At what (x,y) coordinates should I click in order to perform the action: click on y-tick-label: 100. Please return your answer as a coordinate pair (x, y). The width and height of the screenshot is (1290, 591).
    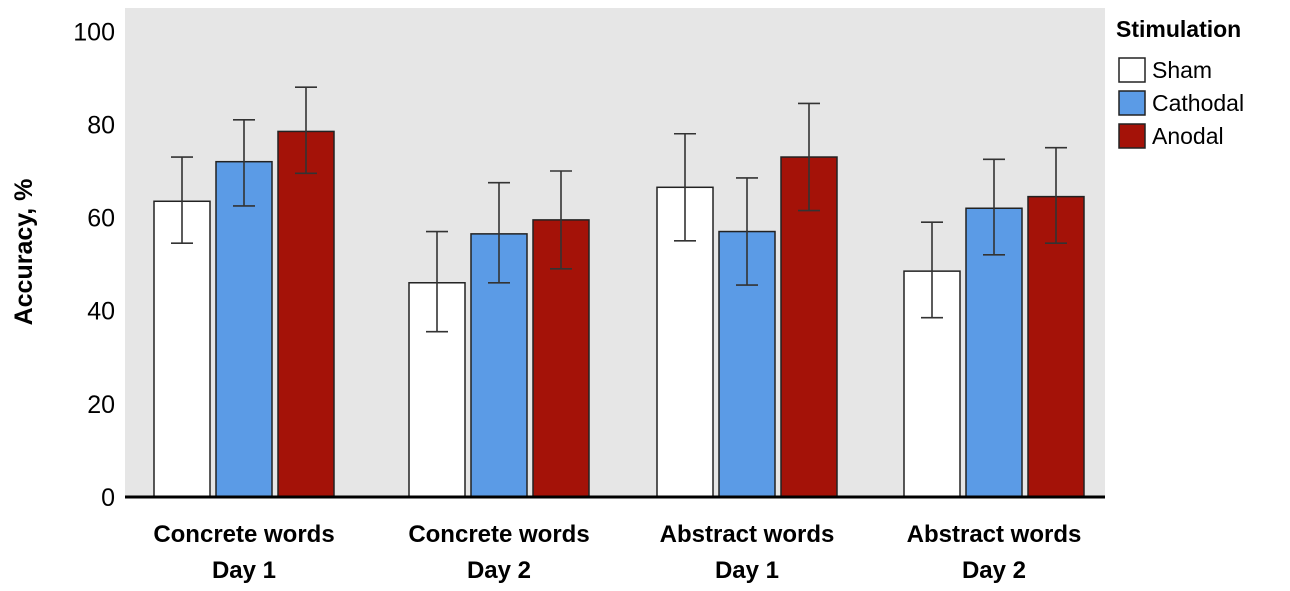
    Looking at the image, I should click on (94, 32).